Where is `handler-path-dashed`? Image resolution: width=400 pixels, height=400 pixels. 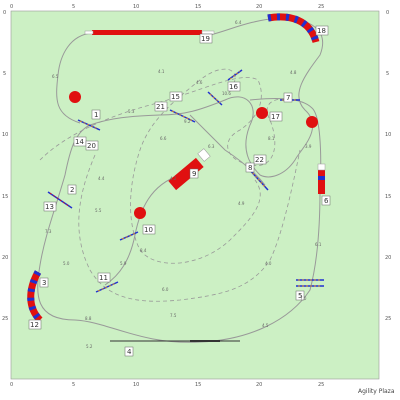
handler-path-dashed is located at coordinates (170, 121).